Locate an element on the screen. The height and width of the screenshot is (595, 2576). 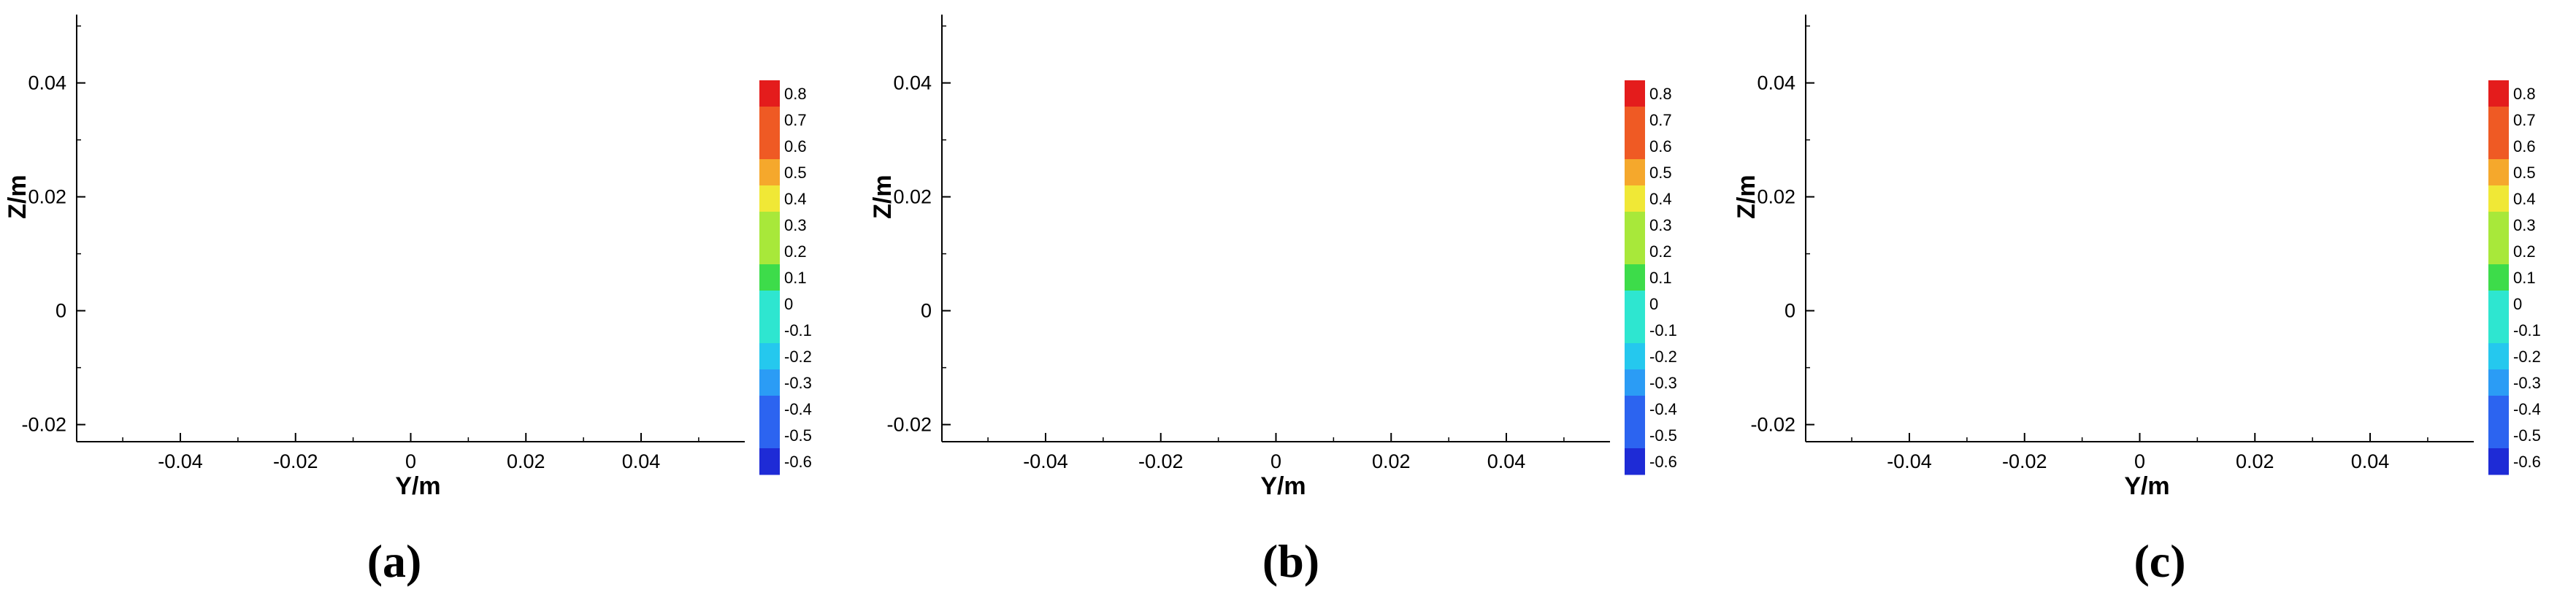
x-tick-label: -0.04 is located at coordinates (1910, 461).